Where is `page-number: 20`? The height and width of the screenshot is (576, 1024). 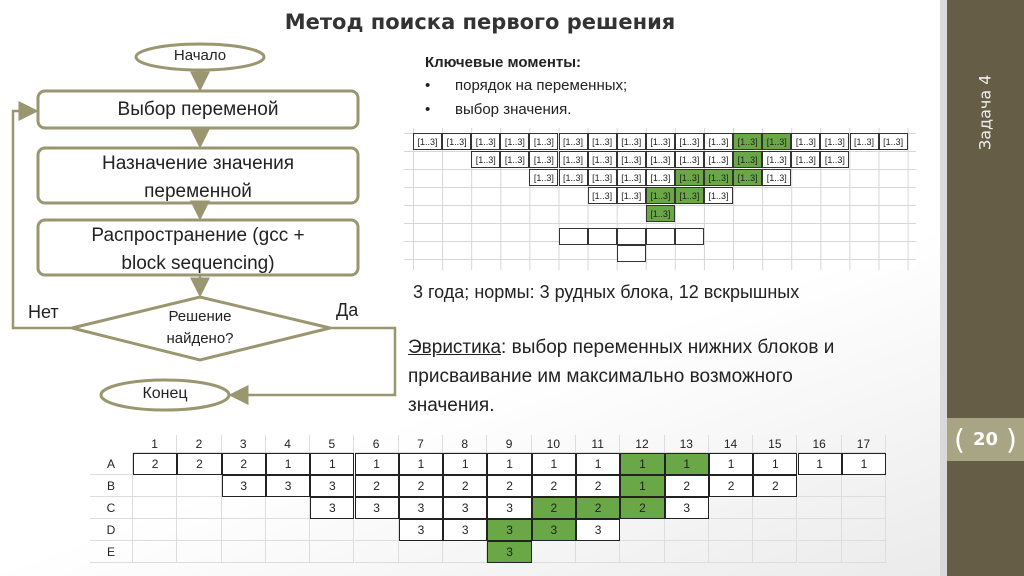
page-number: 20 is located at coordinates (985, 439).